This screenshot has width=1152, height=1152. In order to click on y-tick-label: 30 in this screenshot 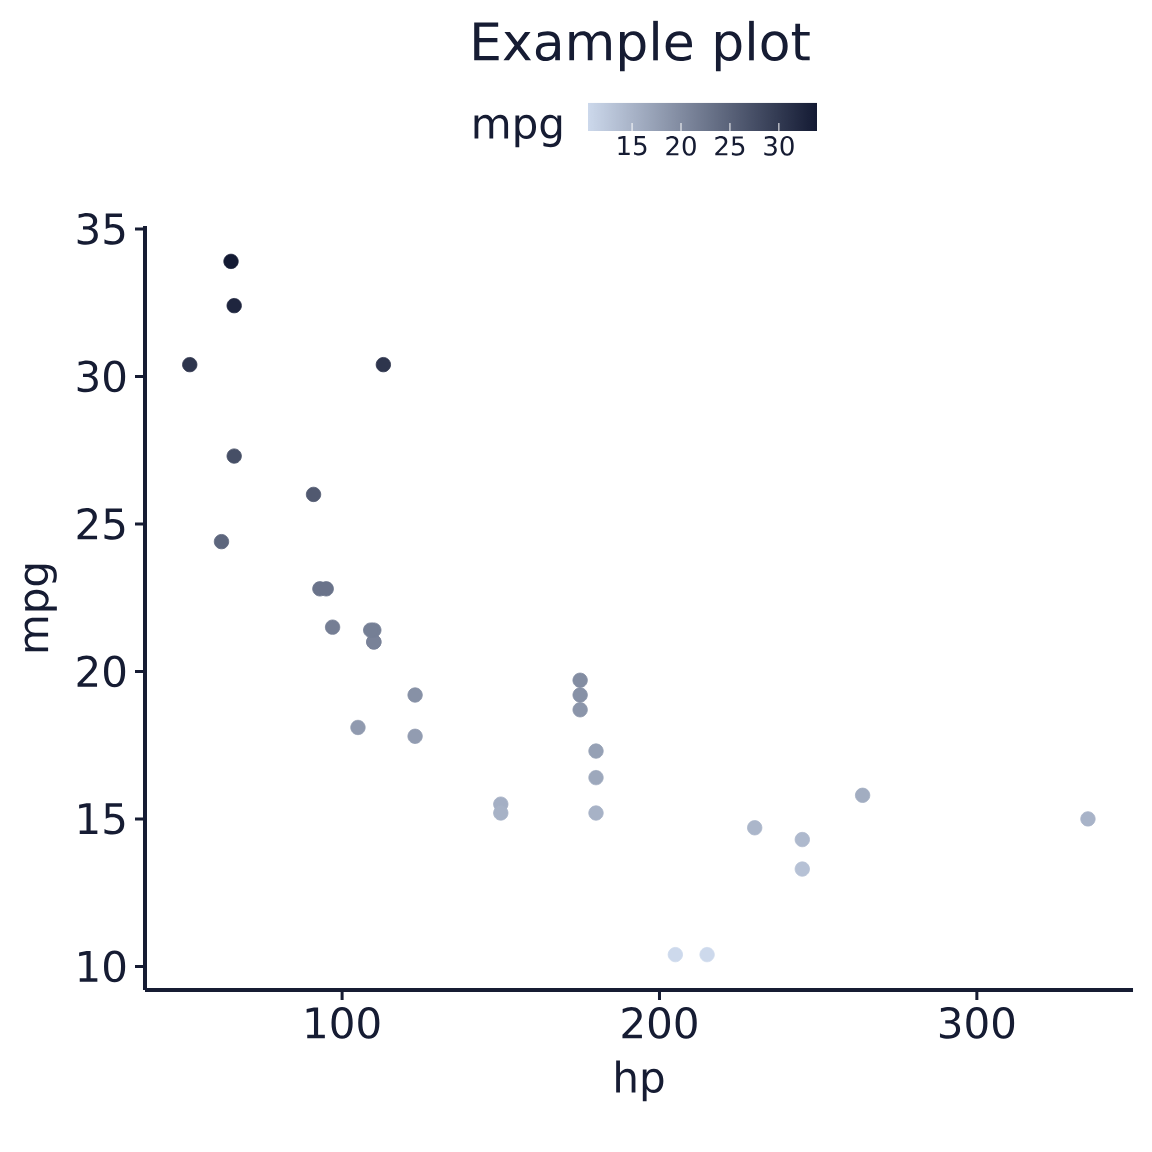, I will do `click(101, 376)`.